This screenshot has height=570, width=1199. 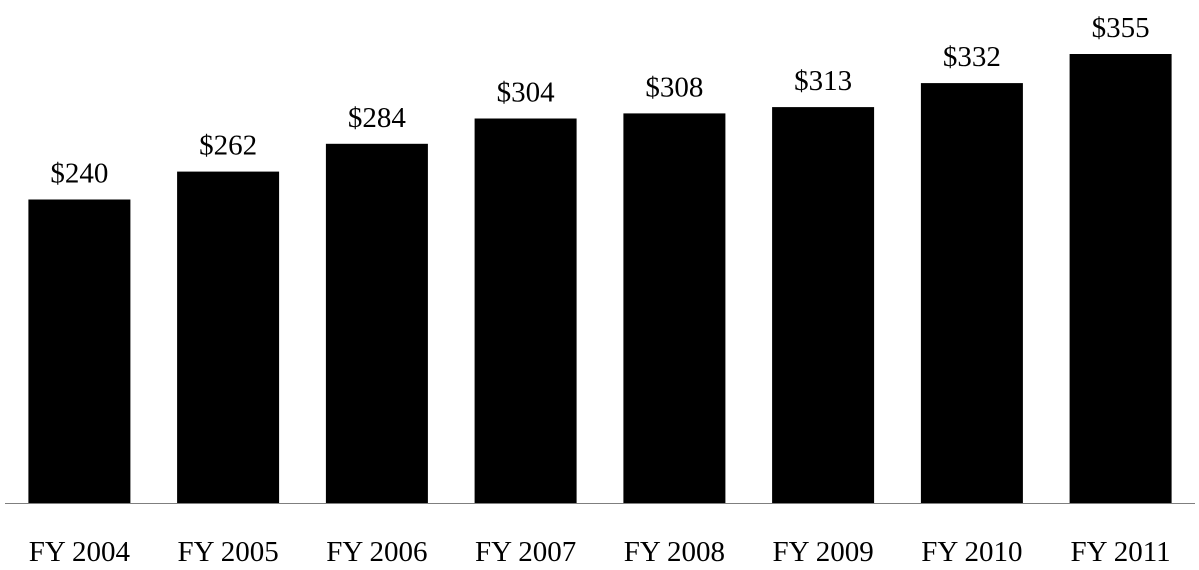 I want to click on x-tick-label-fy-2008: FY 2008, so click(x=674, y=552).